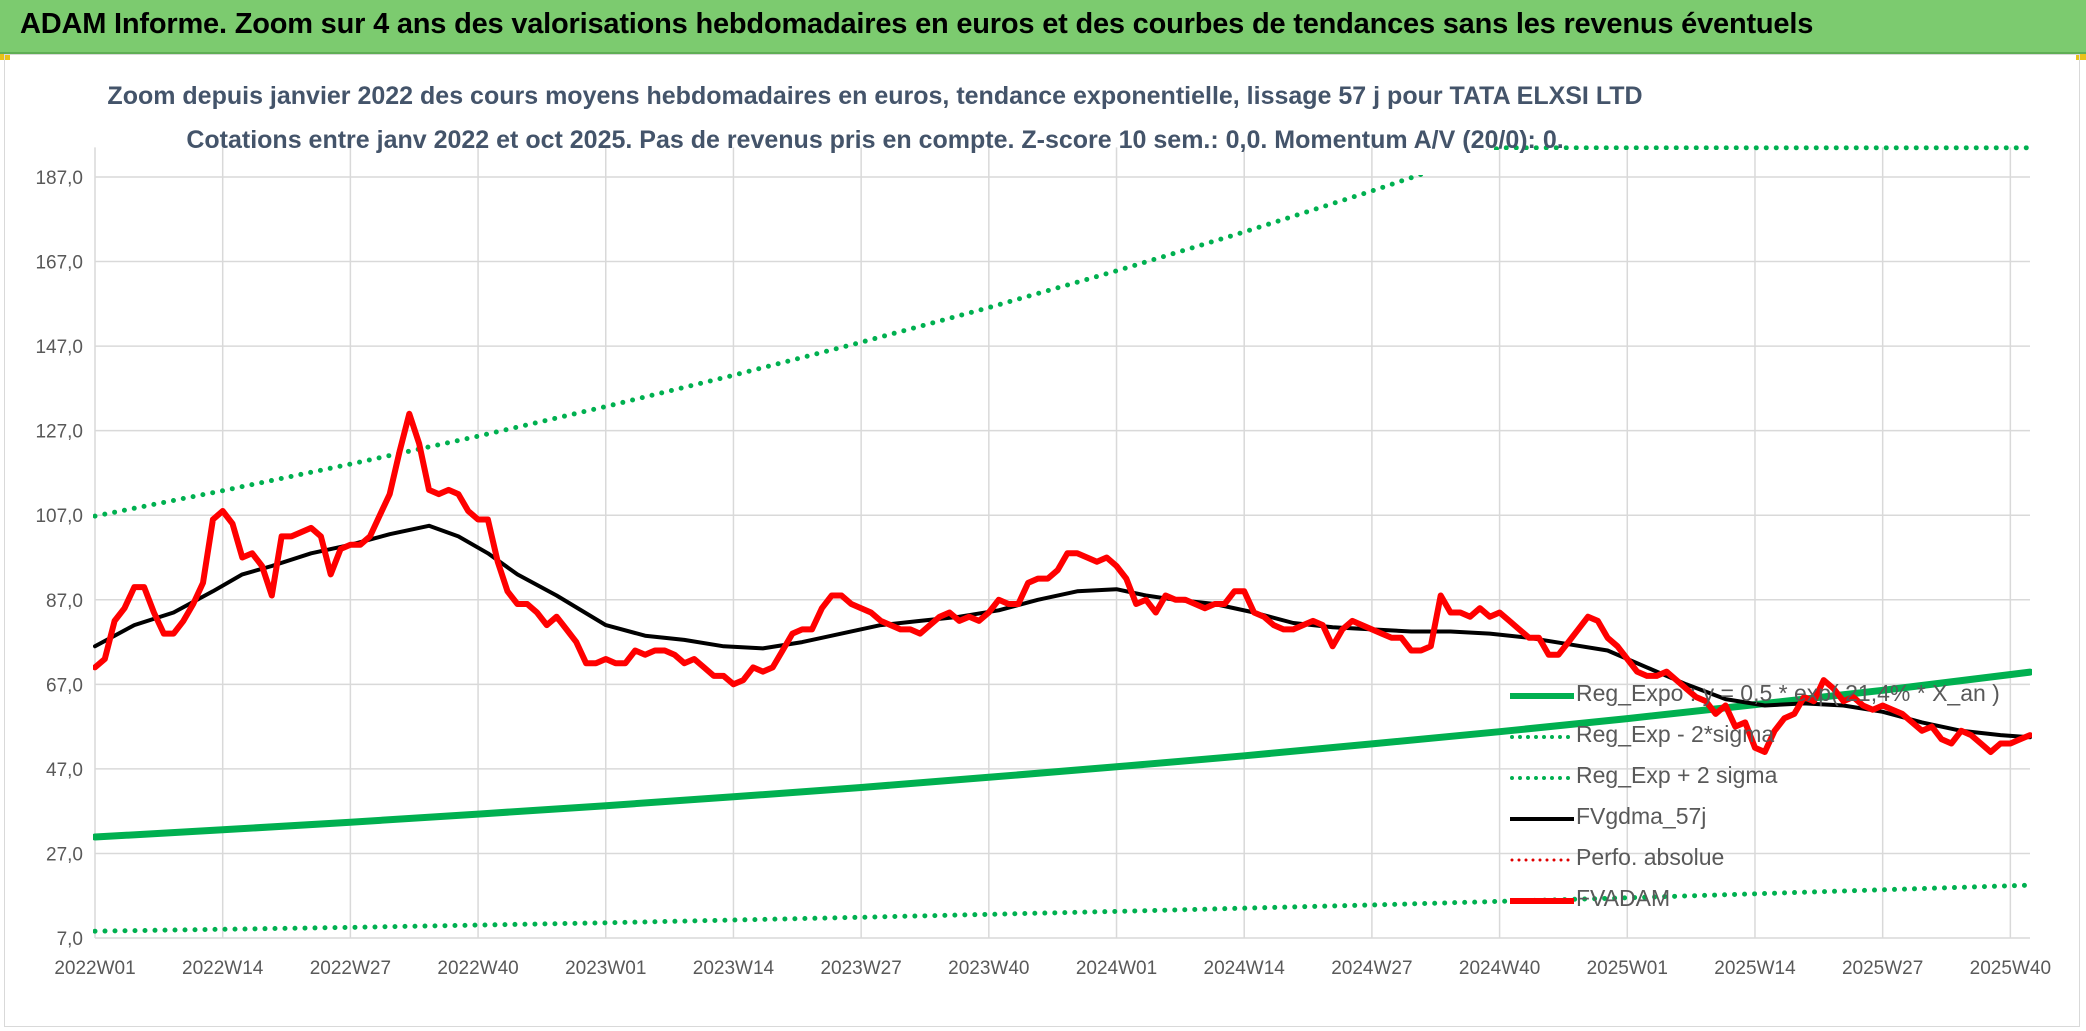 This screenshot has width=2086, height=1031. I want to click on x-tick-label: 2024W01, so click(1116, 968).